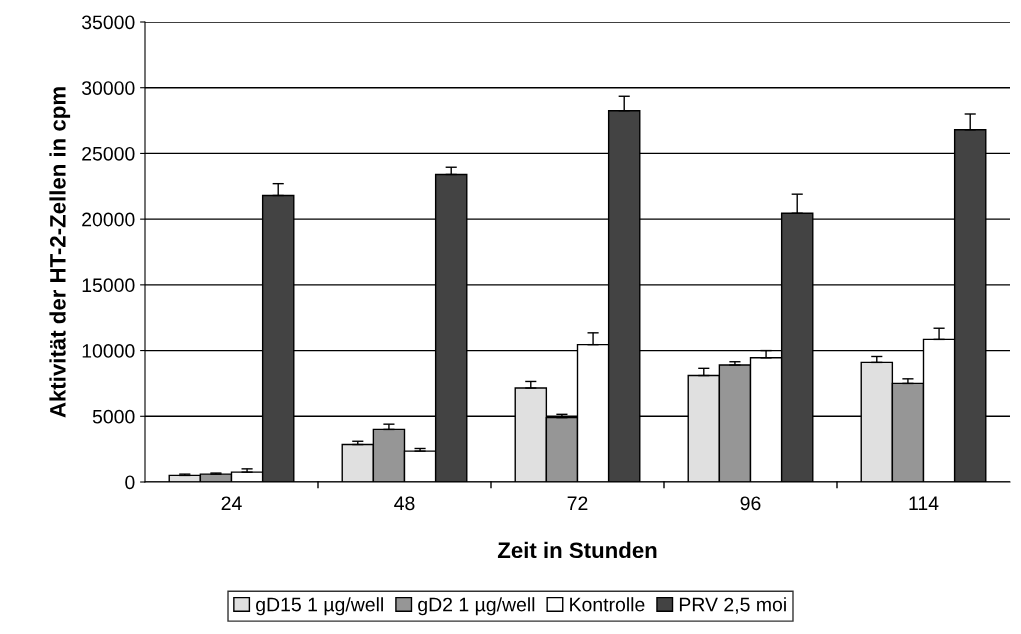 This screenshot has height=634, width=1021. I want to click on legend-label: gD2 1 µg/well, so click(476, 606).